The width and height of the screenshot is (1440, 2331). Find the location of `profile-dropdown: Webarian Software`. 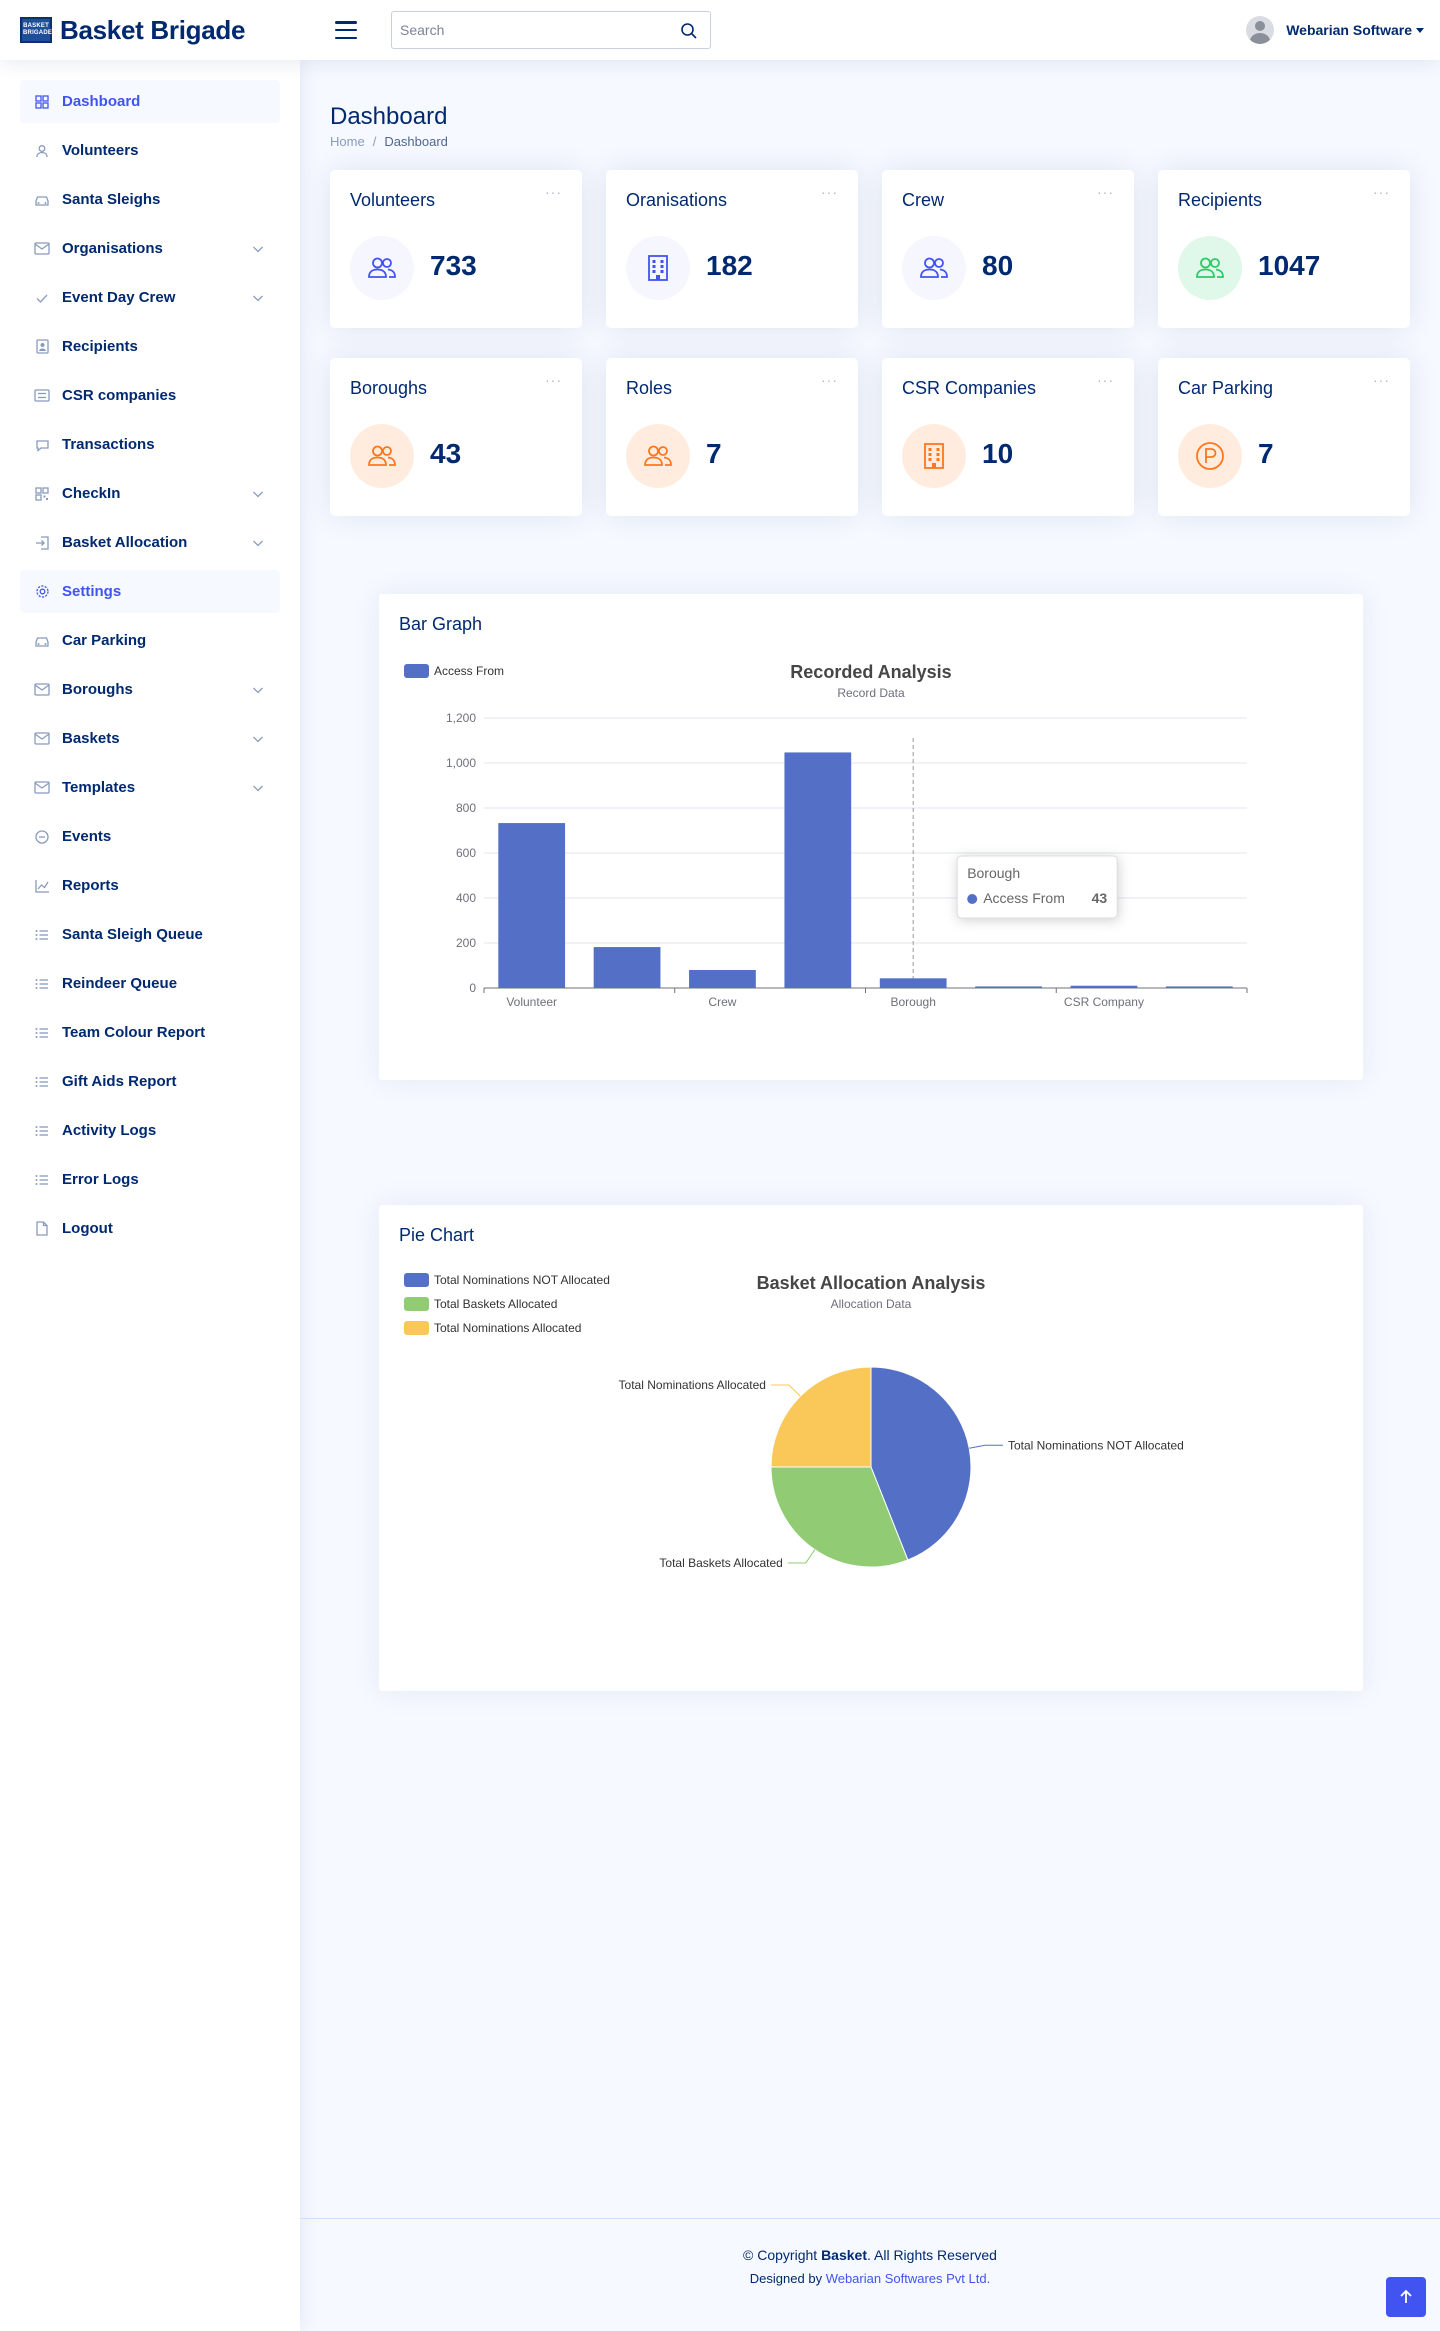

profile-dropdown: Webarian Software is located at coordinates (1335, 30).